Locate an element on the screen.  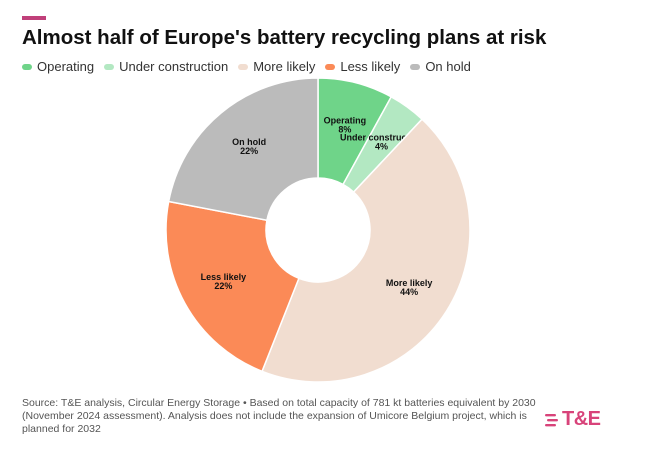
slice-label-name: Less likely is located at coordinates (224, 277).